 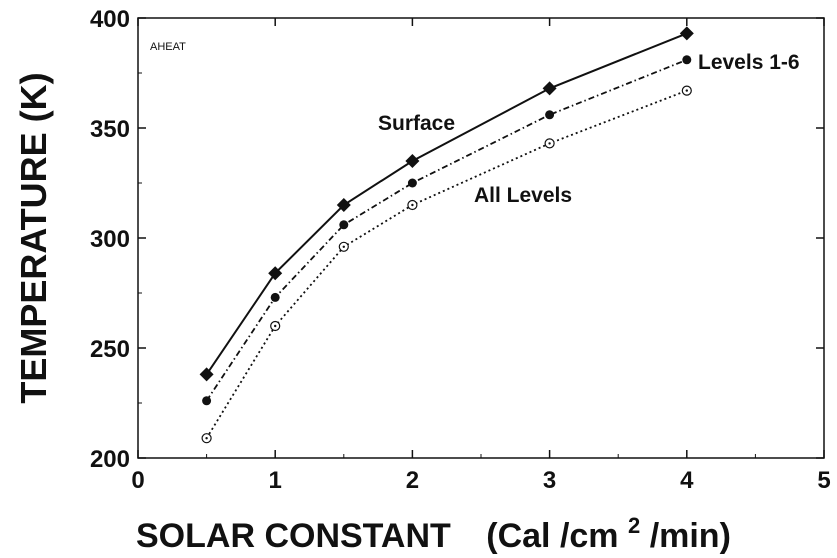 What do you see at coordinates (552, 536) in the screenshot?
I see `x-axis-title-unit-pre: (Cal /cm` at bounding box center [552, 536].